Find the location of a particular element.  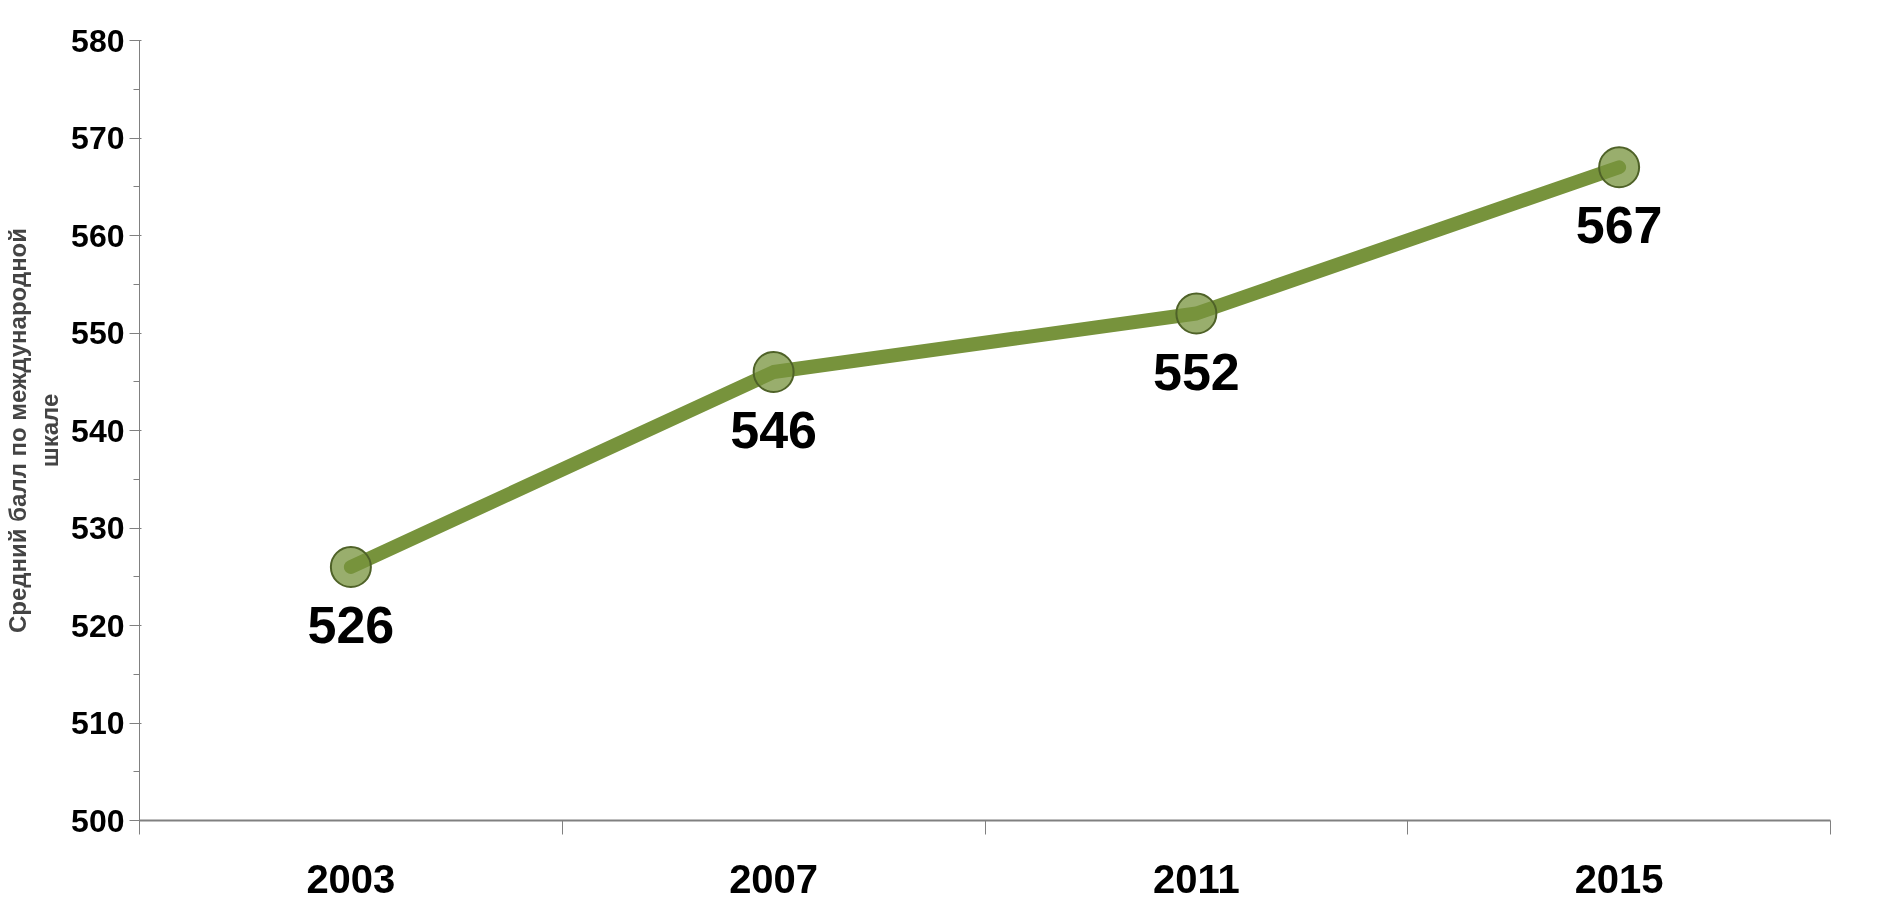

x-tick-label: 2003 is located at coordinates (351, 878).